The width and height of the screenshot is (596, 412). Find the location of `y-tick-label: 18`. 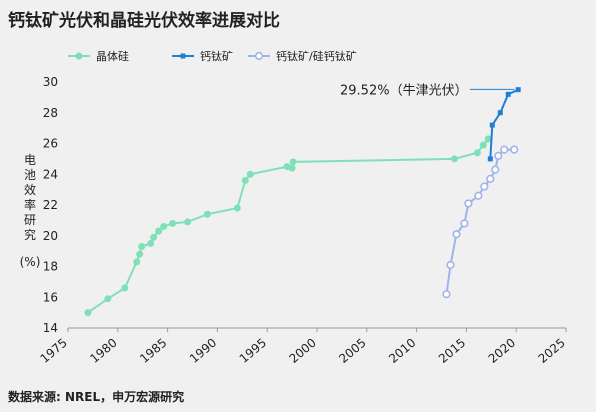

y-tick-label: 18 is located at coordinates (50, 267).